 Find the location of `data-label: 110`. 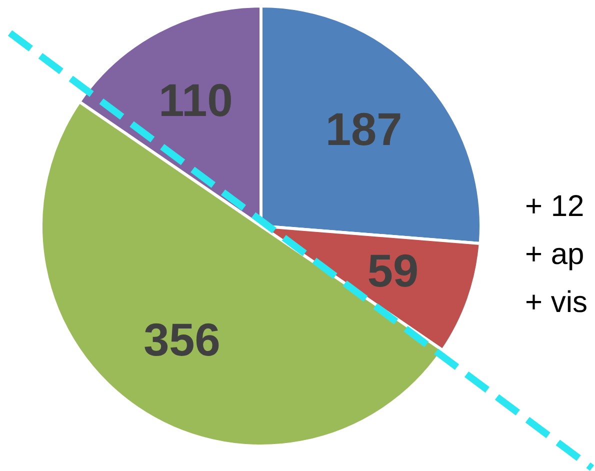

data-label: 110 is located at coordinates (195, 100).